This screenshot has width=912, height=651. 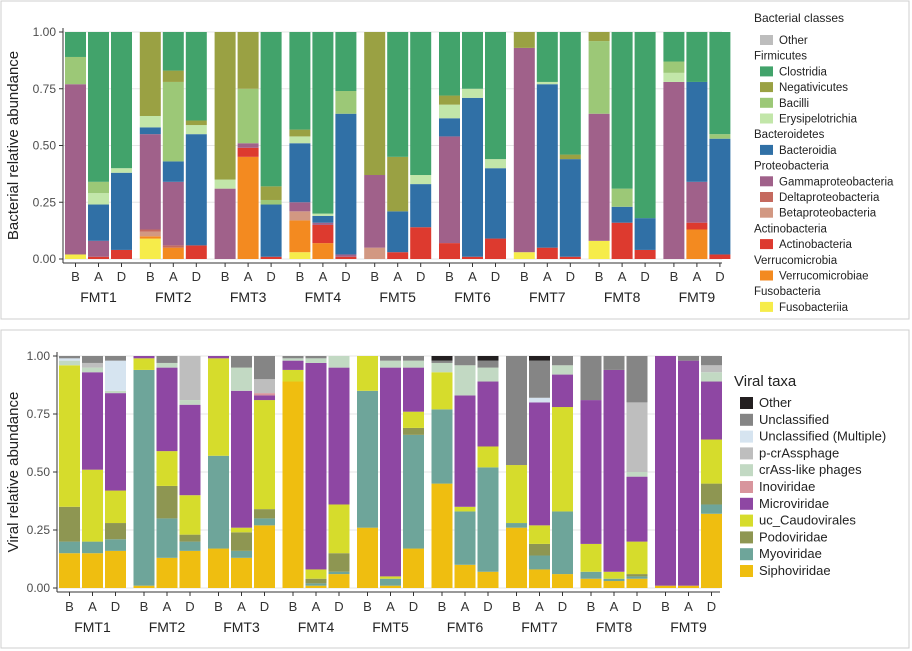 I want to click on bacterial-legend-label-negativicutes: Negativicutes, so click(x=813, y=88).